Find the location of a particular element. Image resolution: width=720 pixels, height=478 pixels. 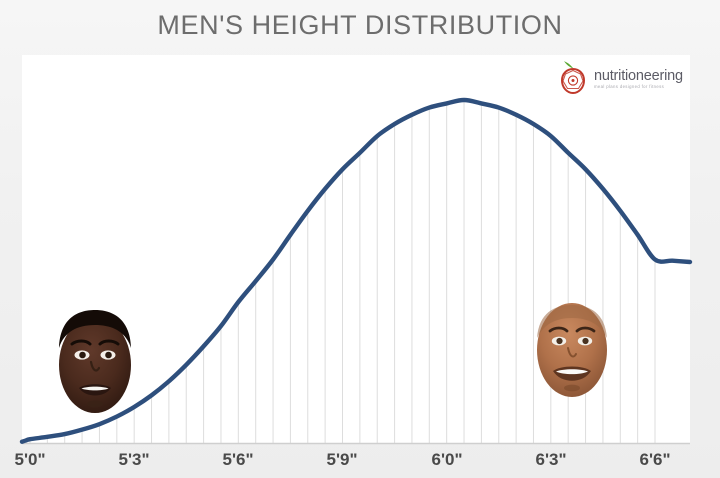

x-axis-tick-label: 6'6" is located at coordinates (655, 459).